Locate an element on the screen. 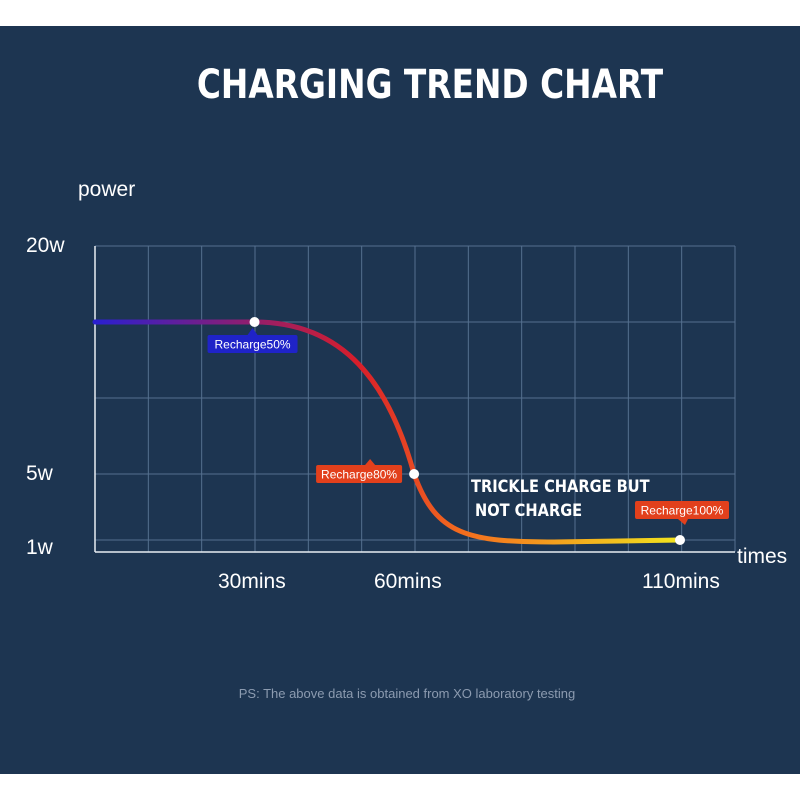  callout-recharge50-pct: Recharge50% is located at coordinates (252, 340).